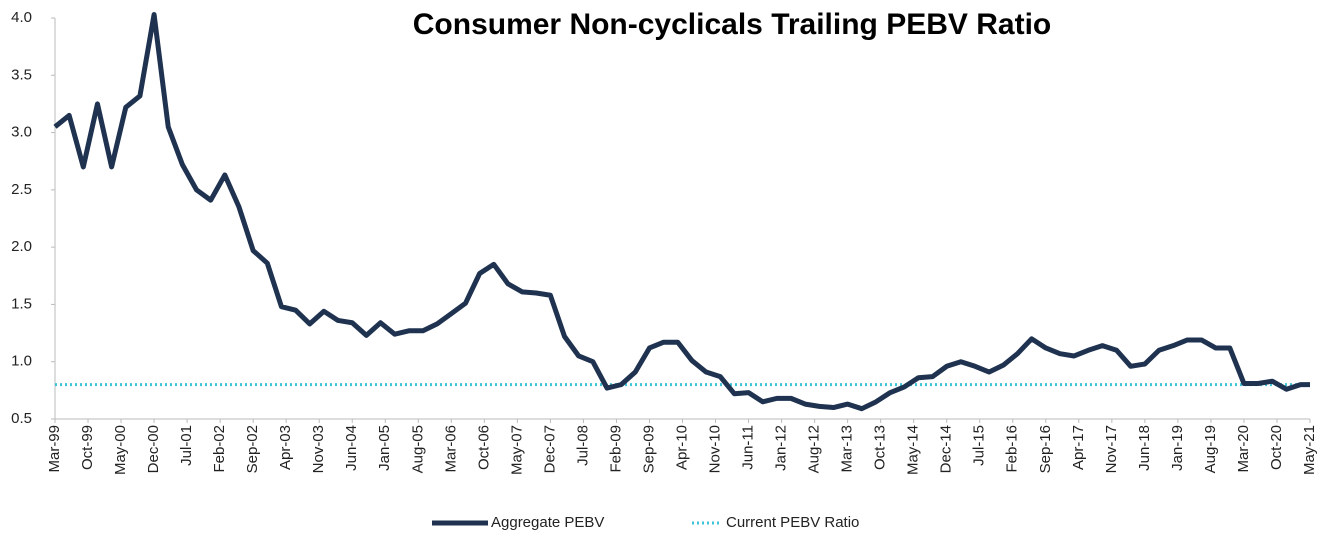 This screenshot has height=537, width=1327. I want to click on y-tick-label: 3.0, so click(21, 132).